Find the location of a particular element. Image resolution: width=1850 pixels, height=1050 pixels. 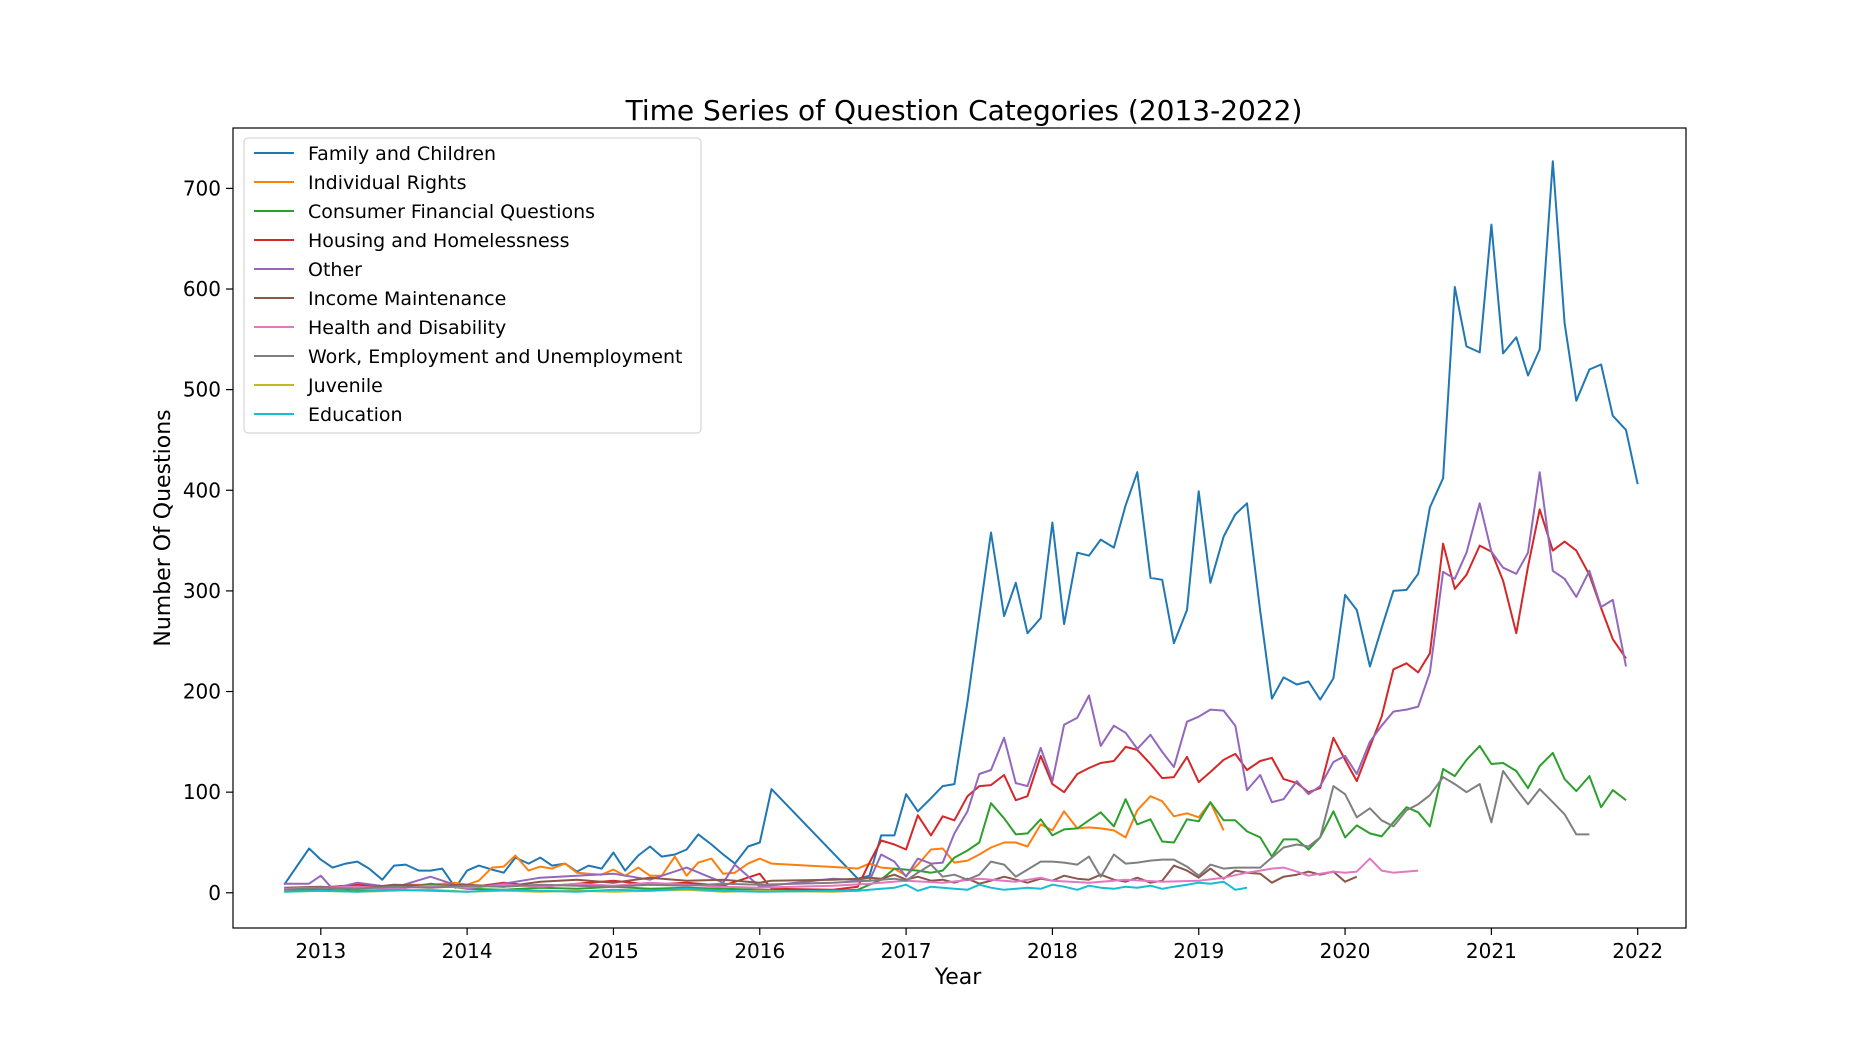

y-axis-label: Number Of Questions is located at coordinates (163, 527).